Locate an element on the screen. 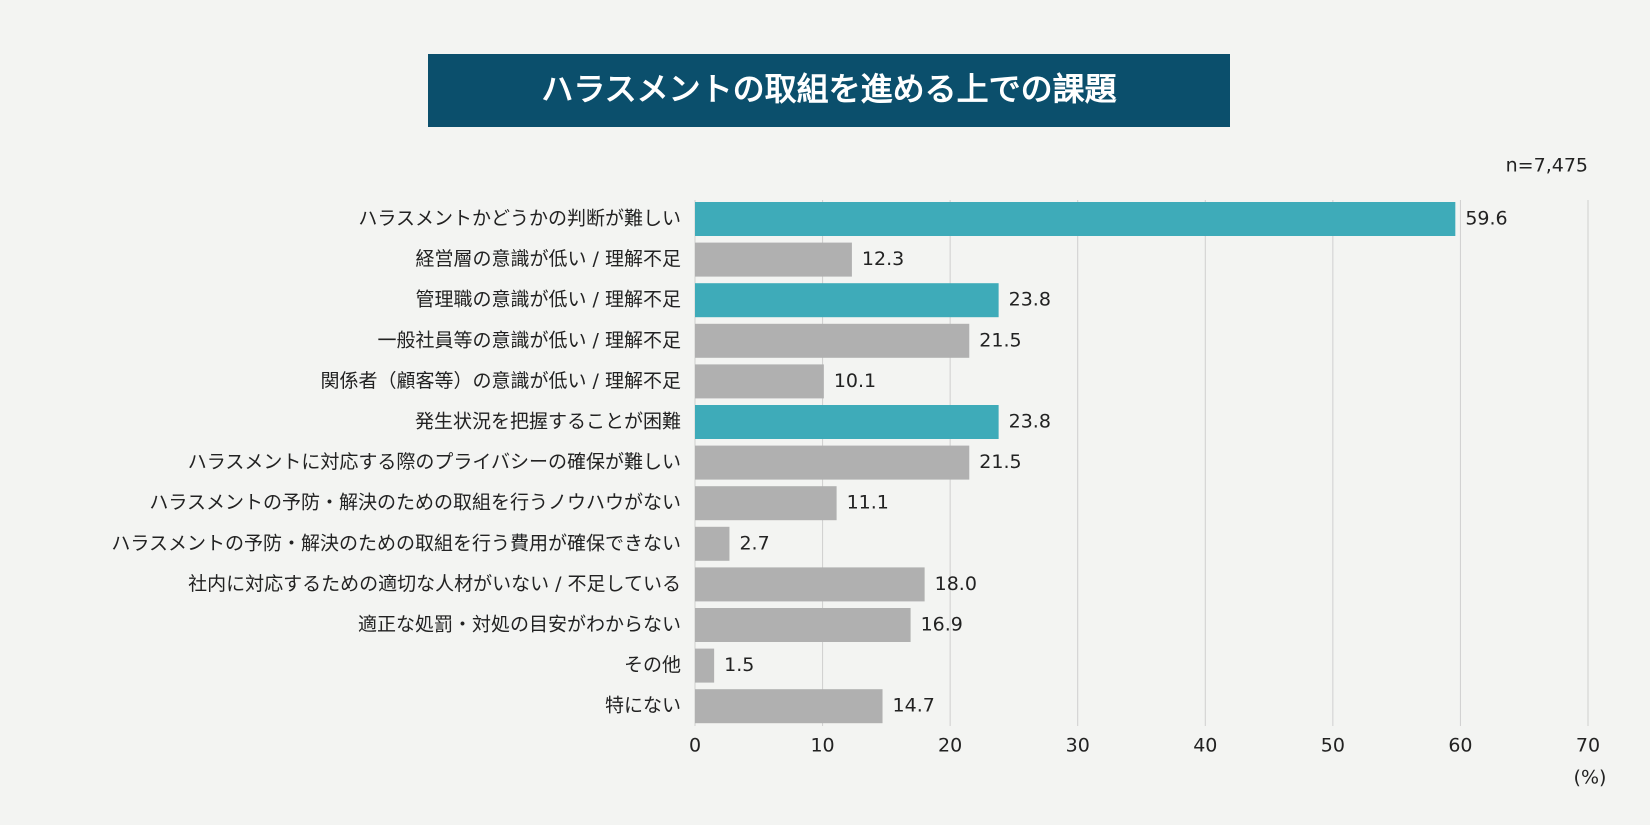 This screenshot has width=1650, height=825. category-label: 社内に対応するための適切な人材がいない / 不足している is located at coordinates (434, 584).